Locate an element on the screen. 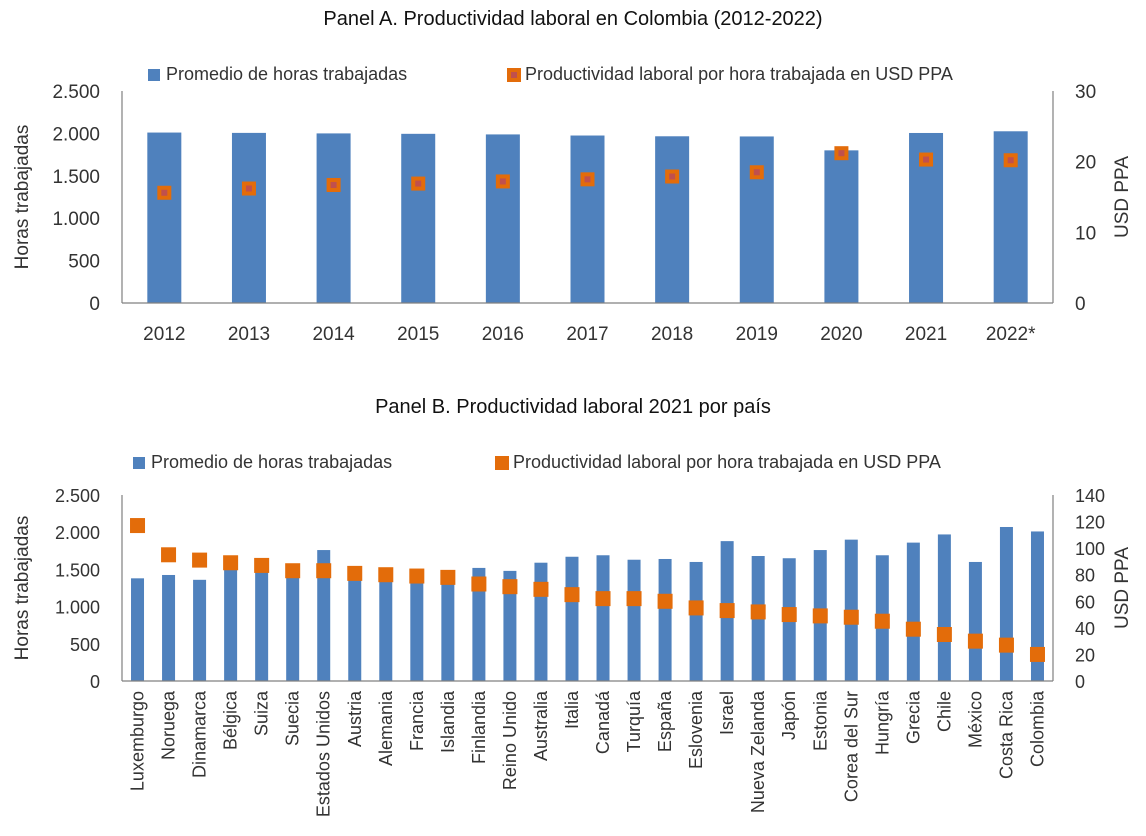  panel-a-x-tick-label: 2022* is located at coordinates (1011, 334).